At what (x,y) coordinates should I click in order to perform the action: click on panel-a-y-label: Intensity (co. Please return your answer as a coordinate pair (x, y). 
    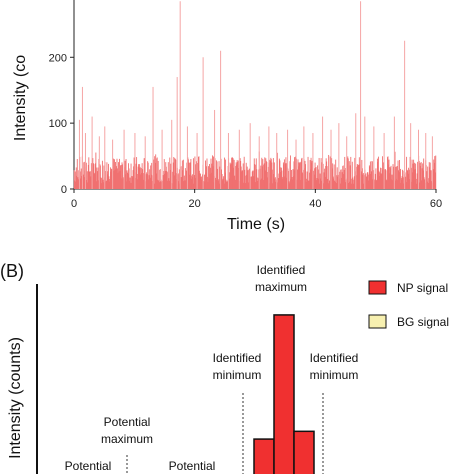
    Looking at the image, I should click on (20, 98).